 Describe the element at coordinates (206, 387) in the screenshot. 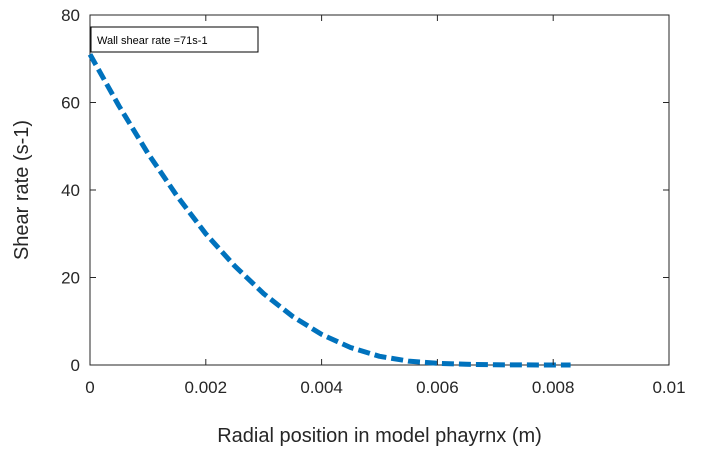

I see `x-tick-label: 0.002` at that location.